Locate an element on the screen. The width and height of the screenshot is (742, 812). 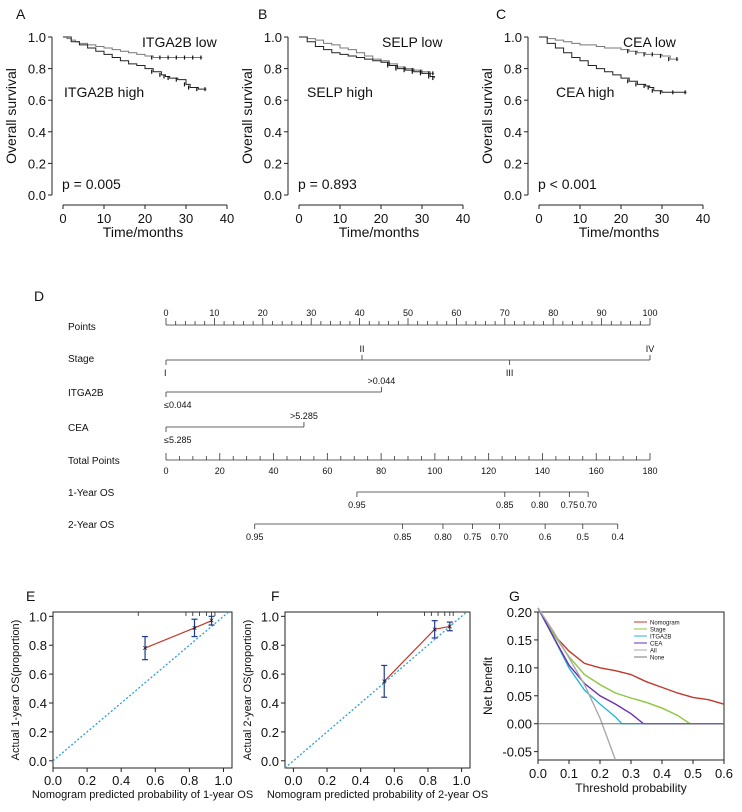
points-tick-label: 10 is located at coordinates (214, 313).